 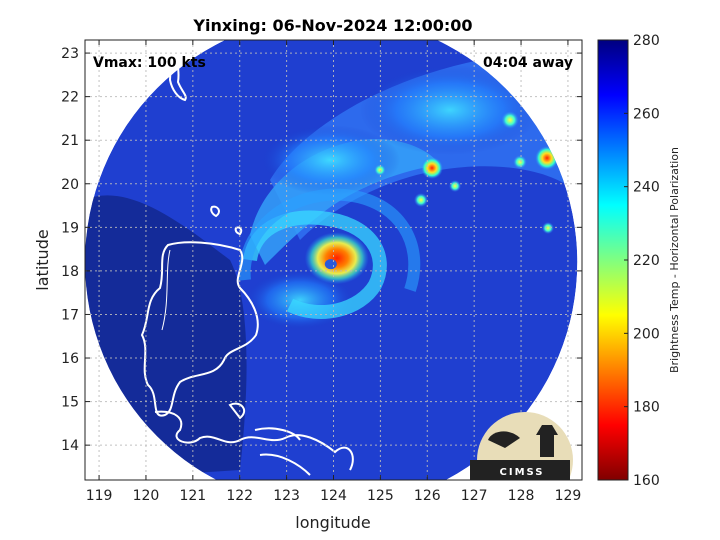 What do you see at coordinates (380, 496) in the screenshot?
I see `x-tick-label: 125` at bounding box center [380, 496].